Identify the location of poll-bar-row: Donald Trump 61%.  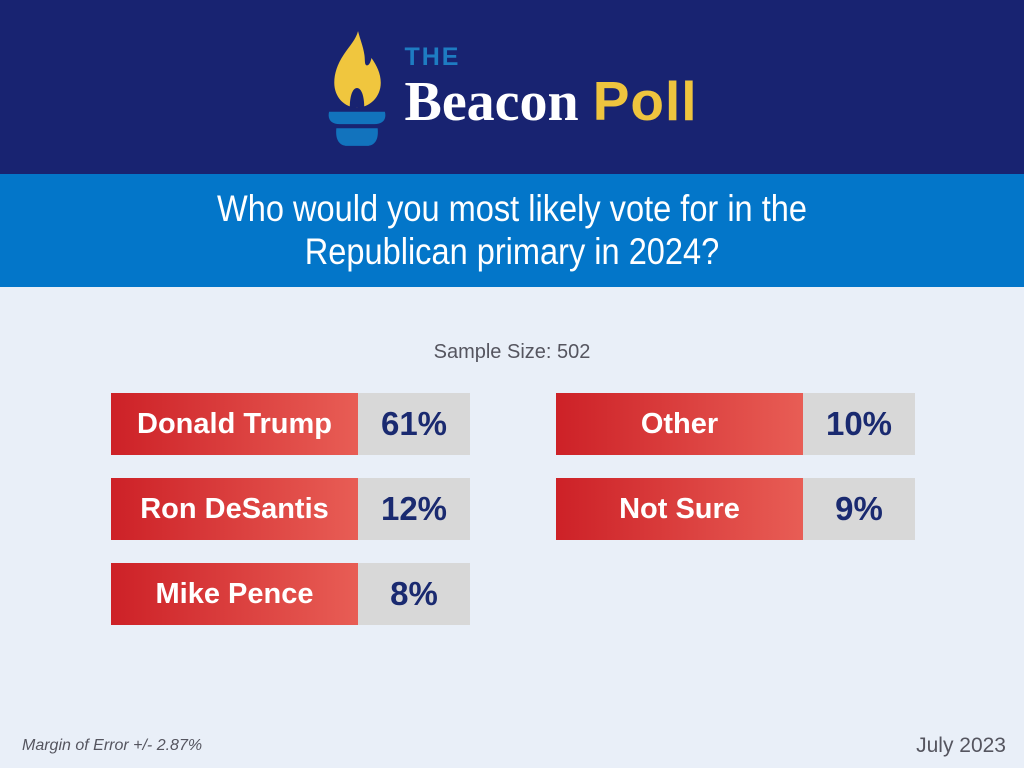
(290, 424).